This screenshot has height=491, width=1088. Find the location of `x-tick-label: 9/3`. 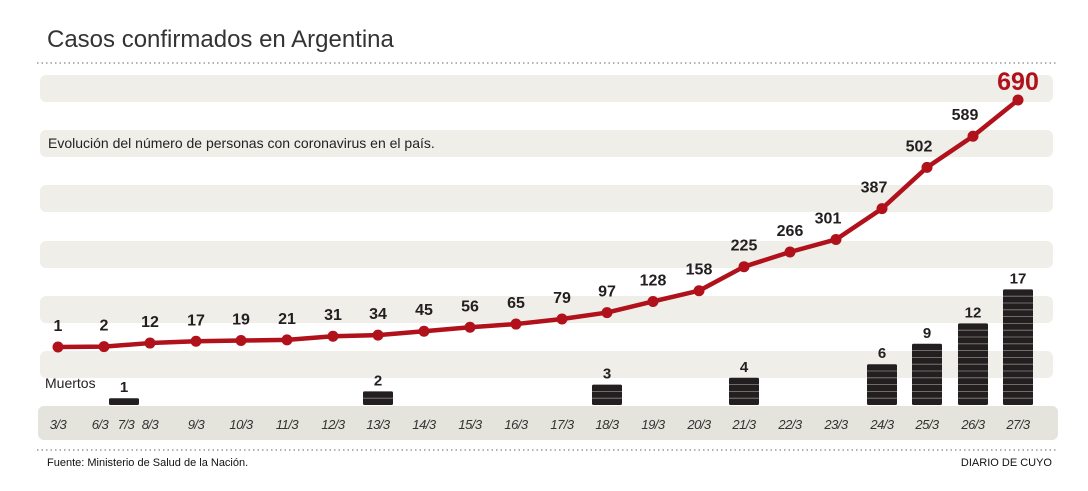

x-tick-label: 9/3 is located at coordinates (197, 424).